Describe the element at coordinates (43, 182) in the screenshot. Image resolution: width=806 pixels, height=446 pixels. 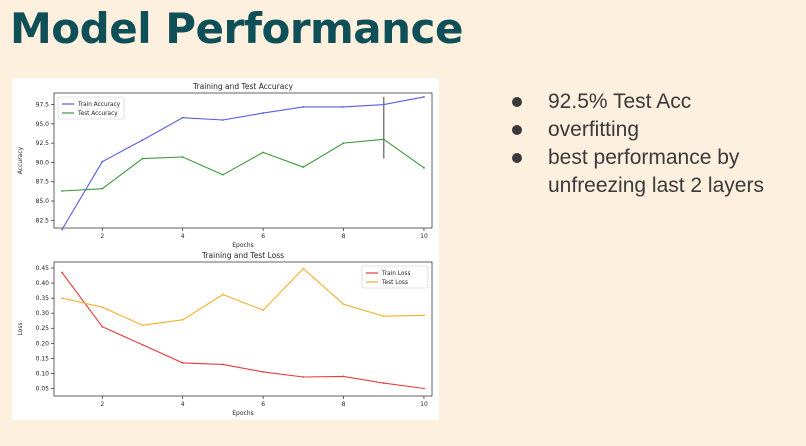
I see `y-tick-label: 87.5` at that location.